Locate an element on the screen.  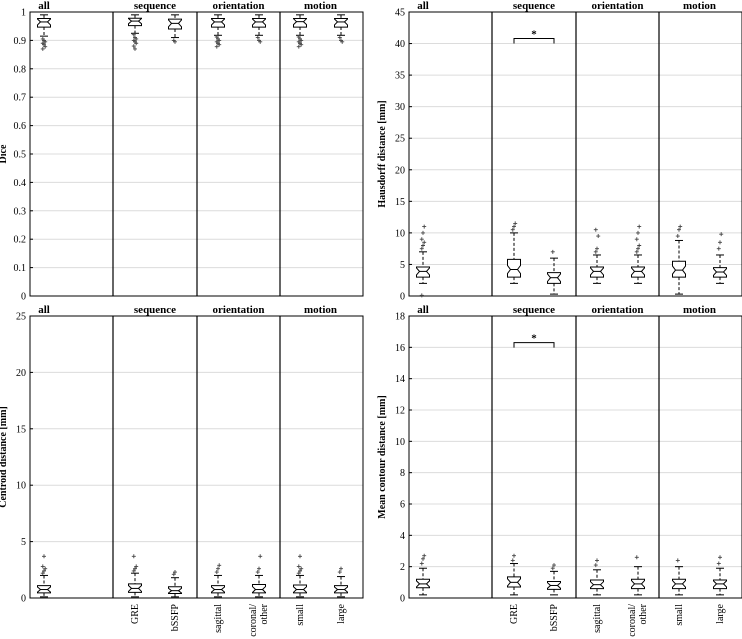
box-large is located at coordinates (720, 575).